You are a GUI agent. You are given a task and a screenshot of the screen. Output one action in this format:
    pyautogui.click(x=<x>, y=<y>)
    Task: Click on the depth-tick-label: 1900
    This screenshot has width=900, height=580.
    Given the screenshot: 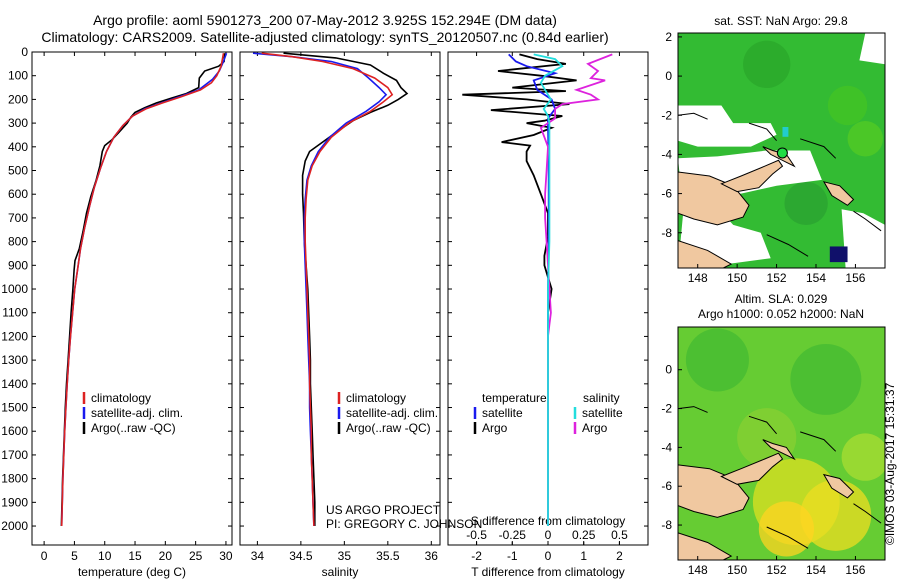 What is the action you would take?
    pyautogui.click(x=14, y=502)
    